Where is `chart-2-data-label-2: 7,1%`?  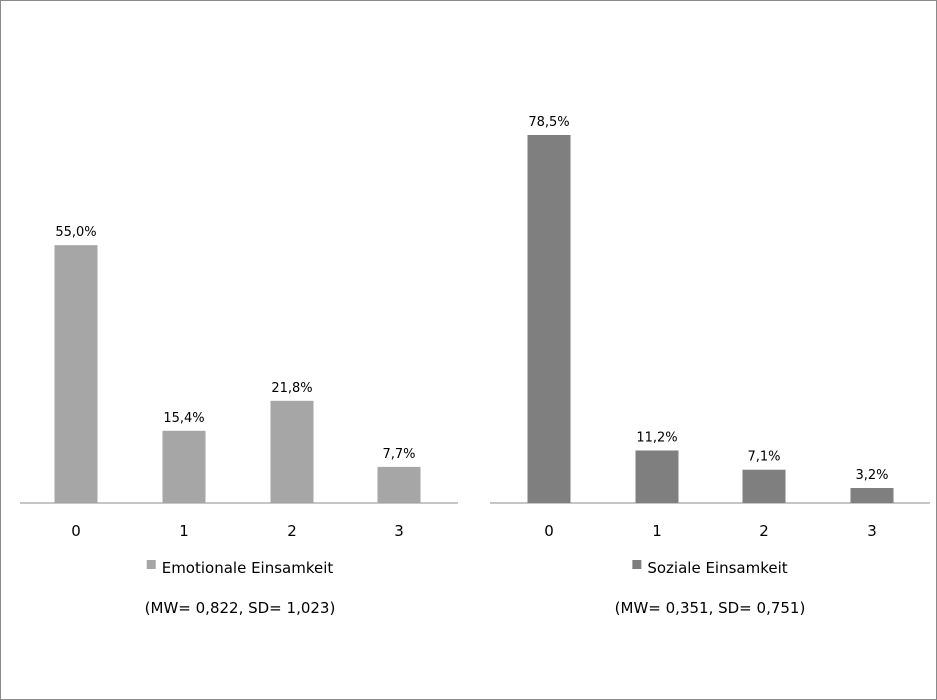
chart-2-data-label-2: 7,1% is located at coordinates (763, 457).